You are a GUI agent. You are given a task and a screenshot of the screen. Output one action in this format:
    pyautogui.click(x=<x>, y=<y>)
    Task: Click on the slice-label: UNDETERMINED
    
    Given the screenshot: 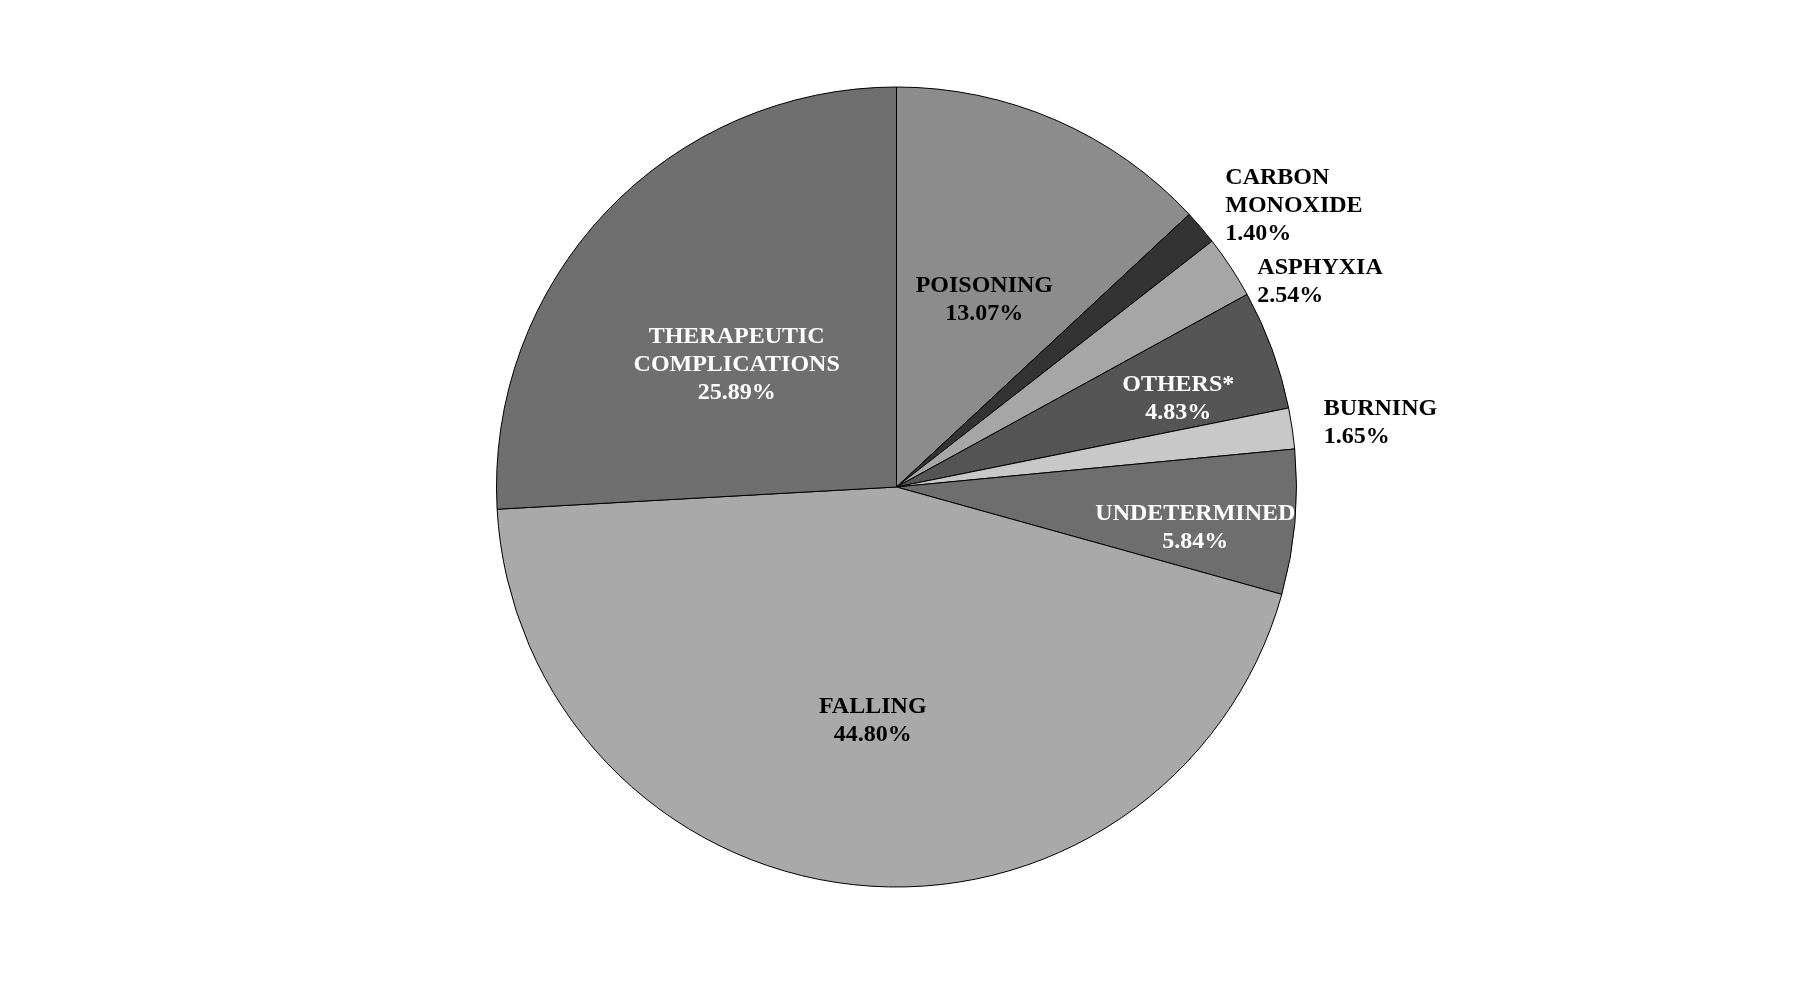 What is the action you would take?
    pyautogui.click(x=1195, y=512)
    